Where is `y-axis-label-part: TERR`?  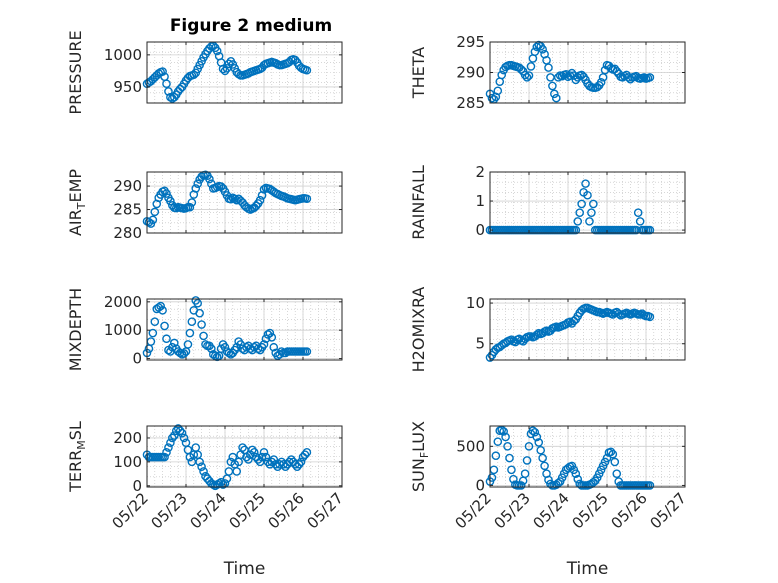 y-axis-label-part: TERR is located at coordinates (75, 471).